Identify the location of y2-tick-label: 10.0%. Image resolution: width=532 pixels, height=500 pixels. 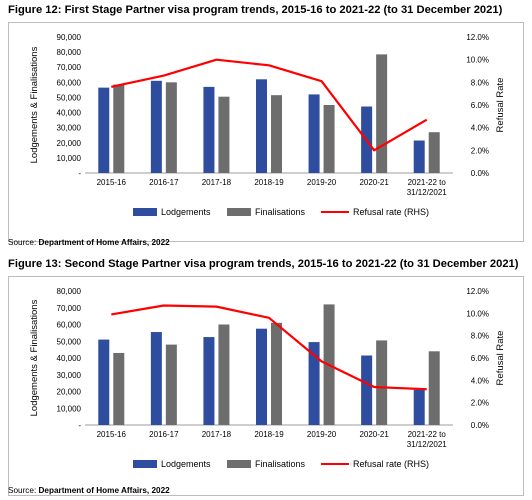
(477, 60).